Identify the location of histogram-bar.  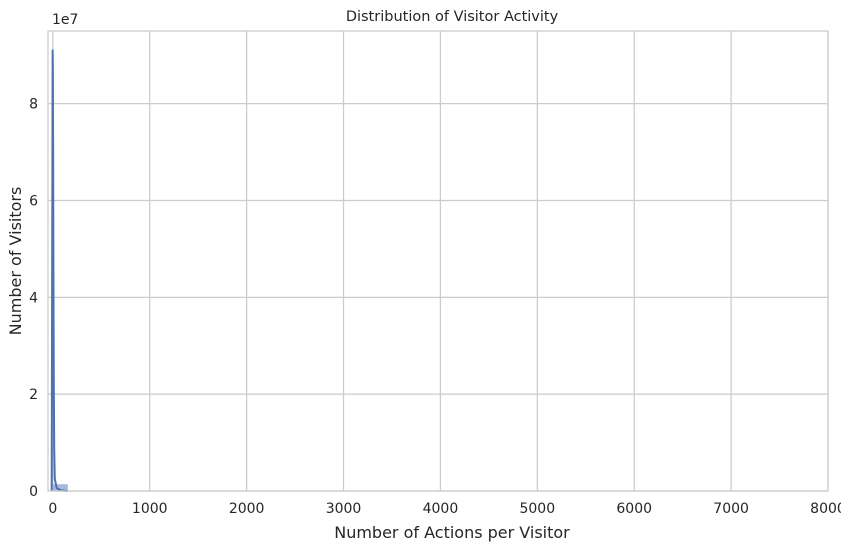
(60, 487).